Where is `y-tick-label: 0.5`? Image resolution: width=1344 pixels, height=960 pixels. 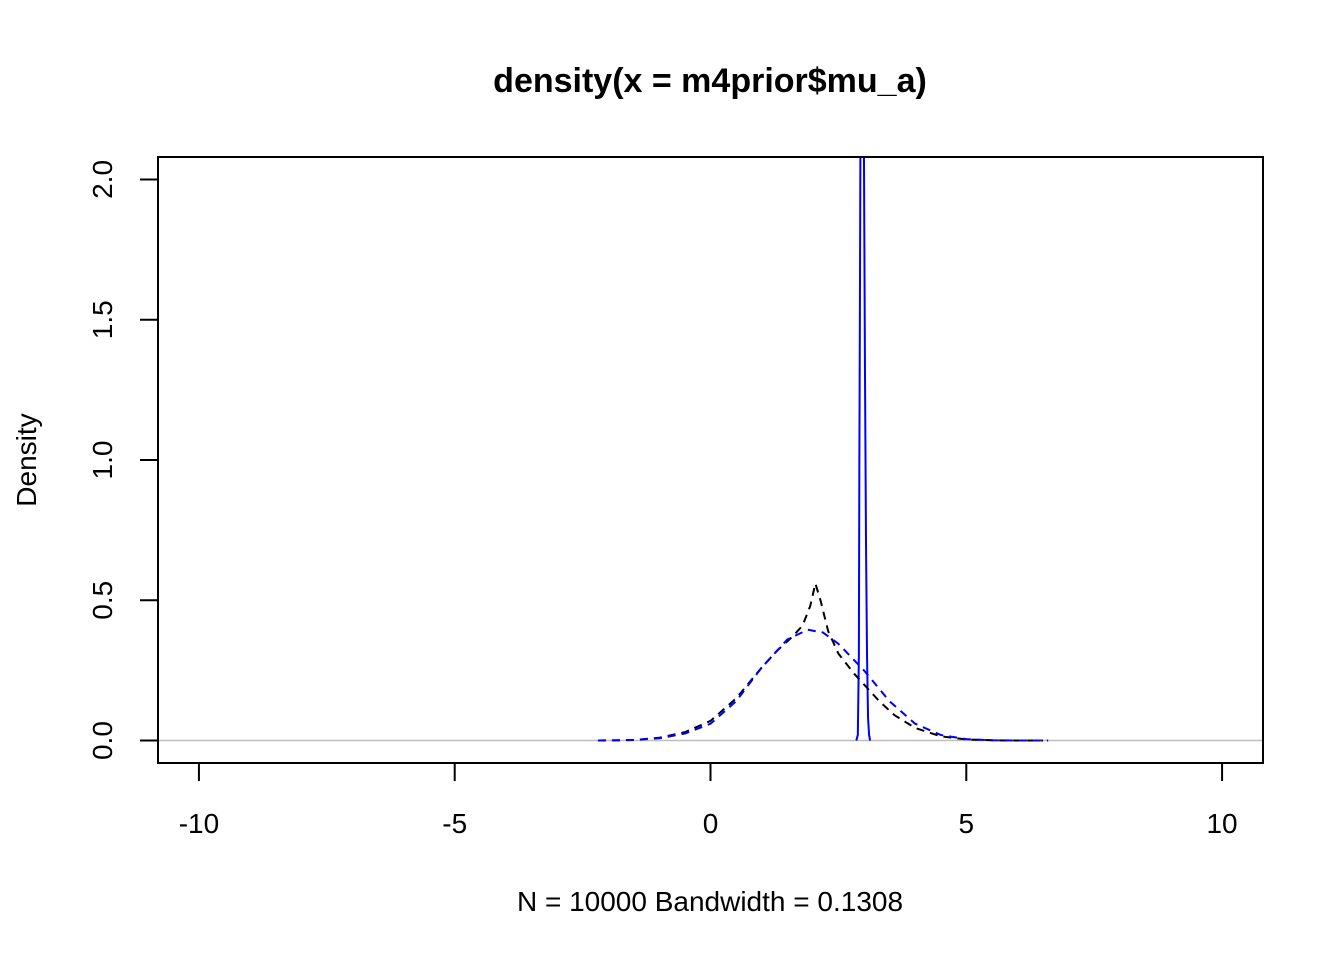
y-tick-label: 0.5 is located at coordinates (102, 600).